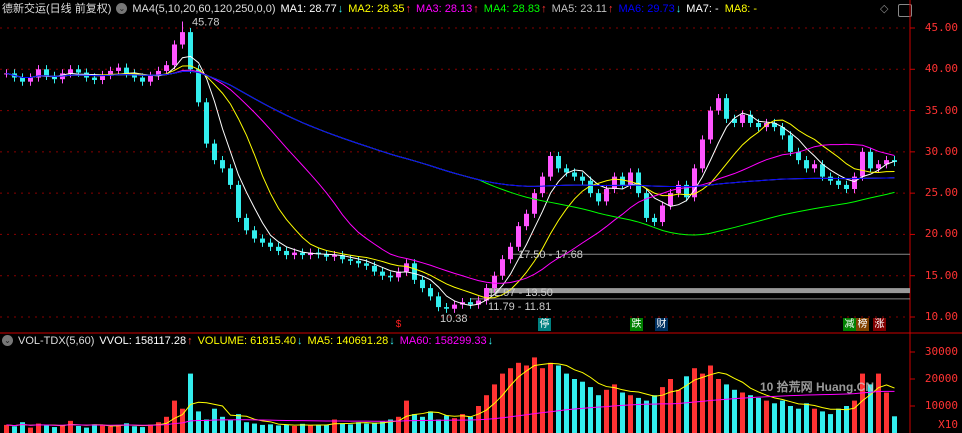 This screenshot has height=433, width=962. I want to click on ma-label: MA7: -, so click(702, 9).